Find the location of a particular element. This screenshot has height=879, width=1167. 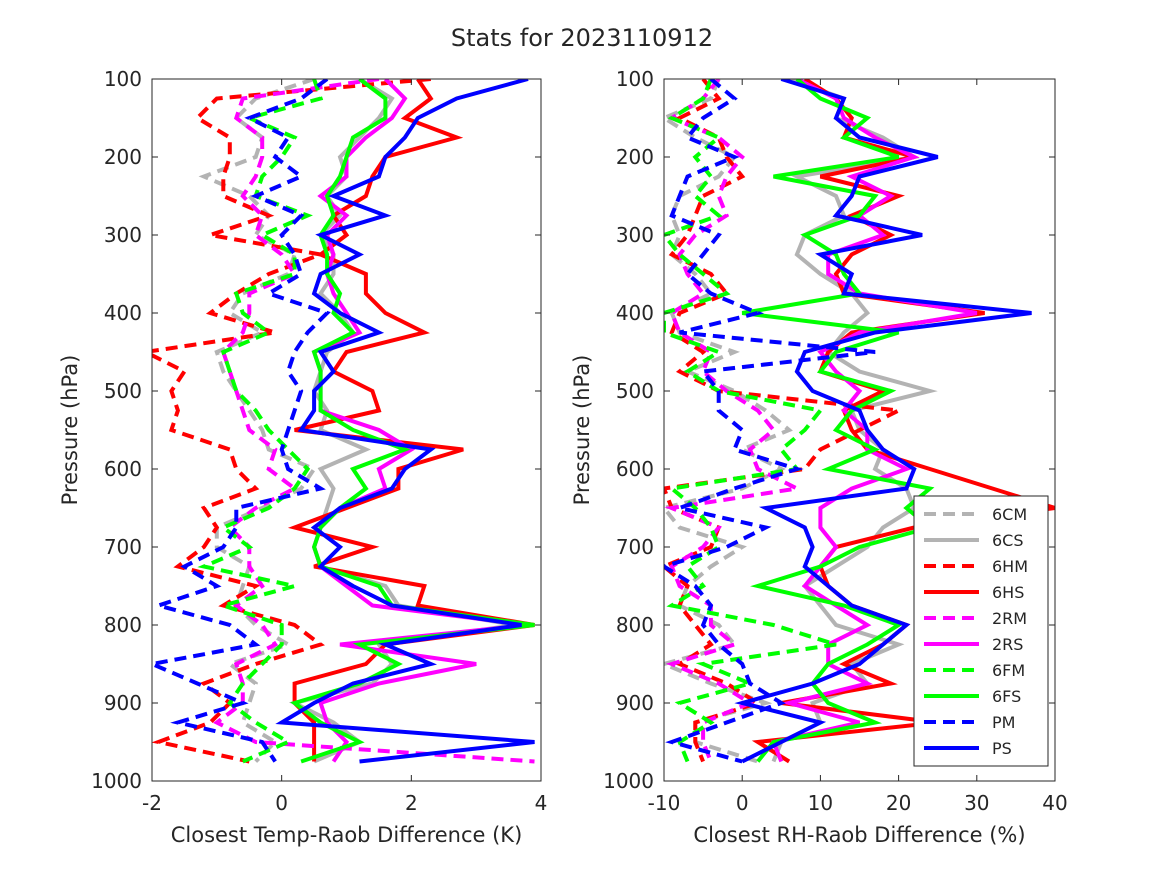

legend-item-6hs: 6HS is located at coordinates (974, 592).